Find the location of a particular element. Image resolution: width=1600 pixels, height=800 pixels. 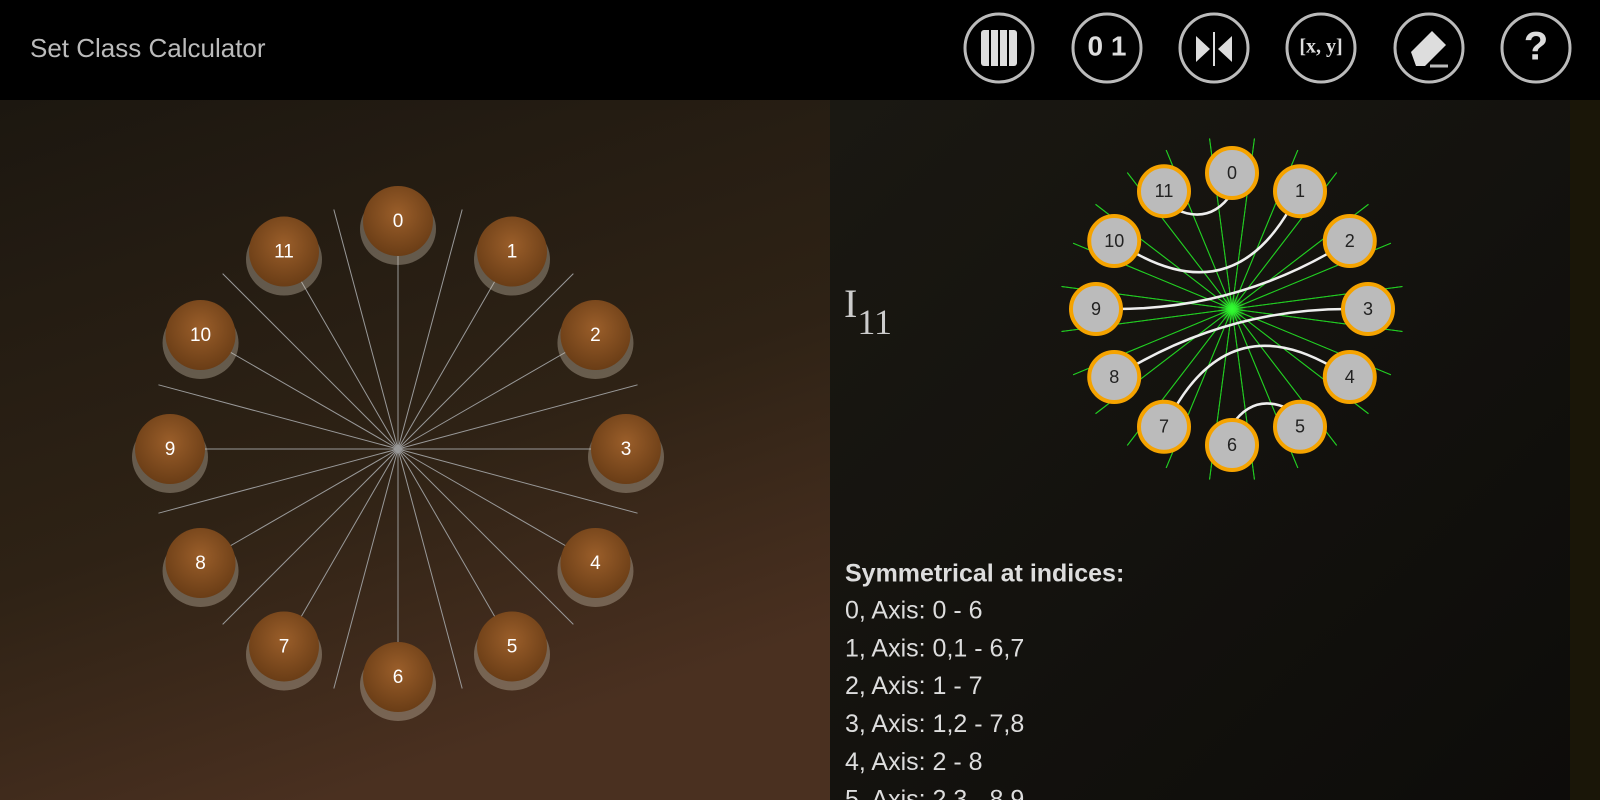

eraser-button is located at coordinates (1429, 48).